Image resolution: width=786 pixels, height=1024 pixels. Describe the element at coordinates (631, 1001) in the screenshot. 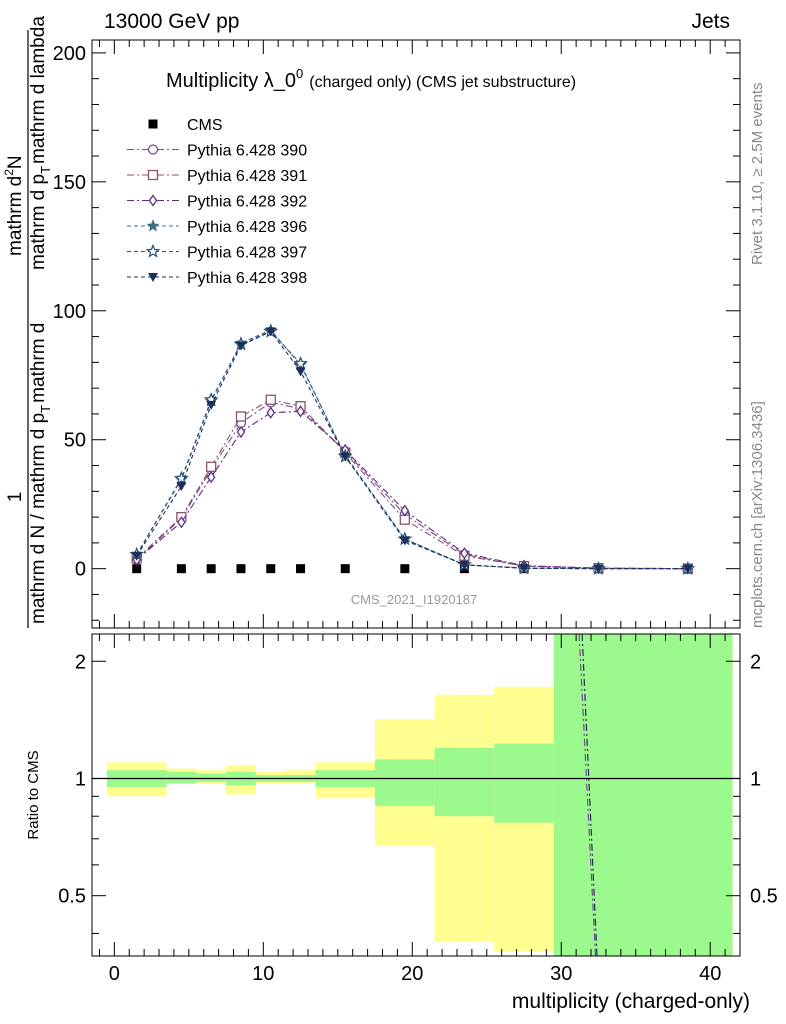

I see `x-axis-label: multiplicity (charged-only)` at that location.